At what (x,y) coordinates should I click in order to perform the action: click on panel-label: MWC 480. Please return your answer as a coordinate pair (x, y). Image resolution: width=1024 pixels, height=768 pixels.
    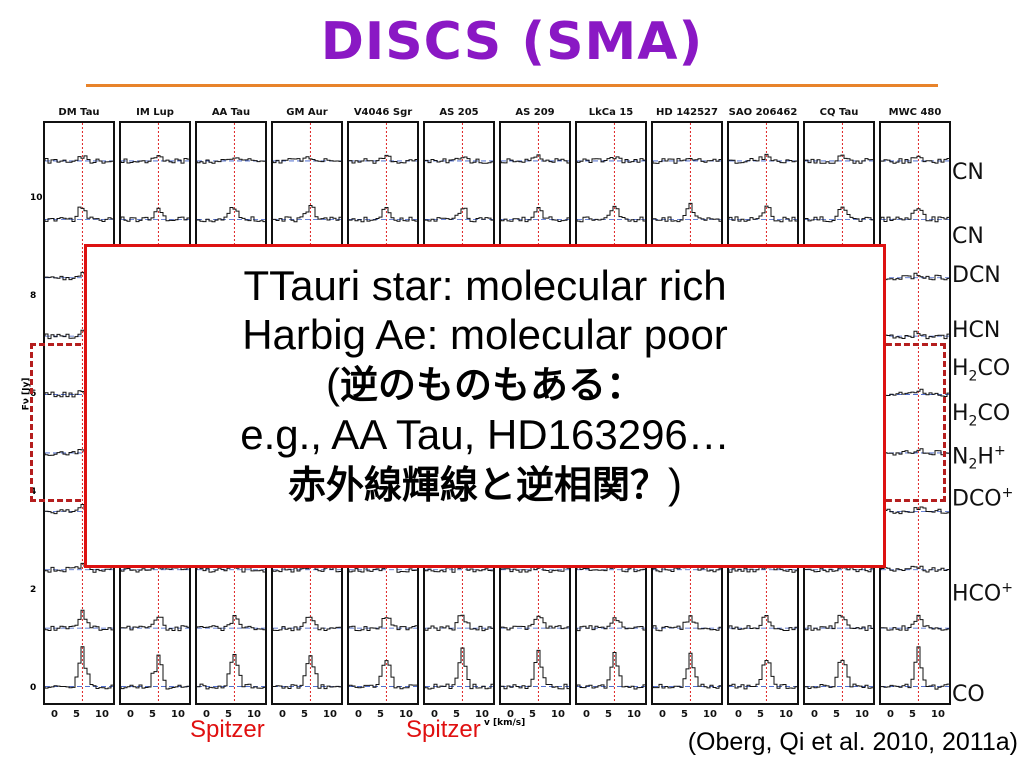
    Looking at the image, I should click on (915, 112).